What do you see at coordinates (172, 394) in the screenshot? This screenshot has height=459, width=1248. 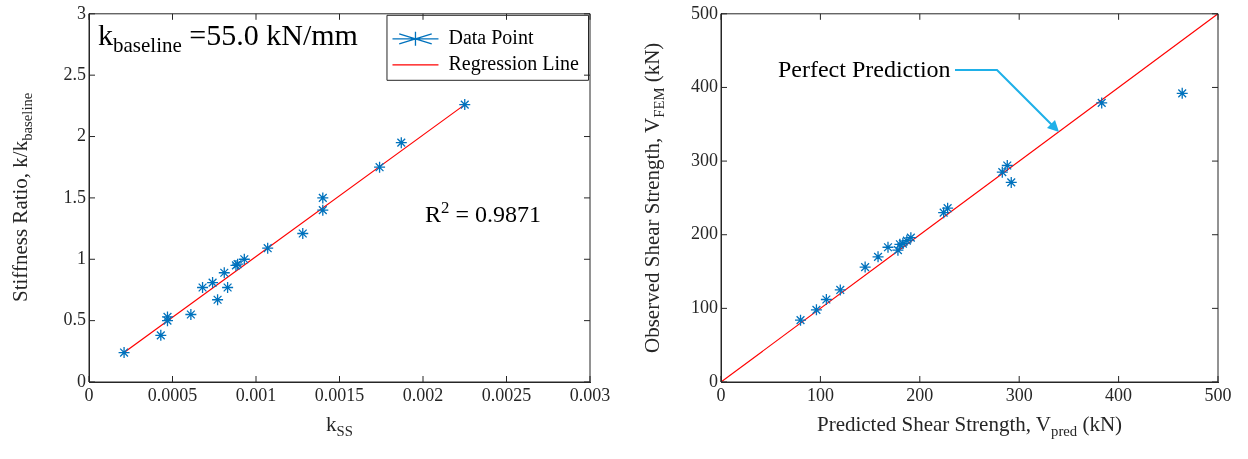 I see `x-tick-label: 0.0005` at bounding box center [172, 394].